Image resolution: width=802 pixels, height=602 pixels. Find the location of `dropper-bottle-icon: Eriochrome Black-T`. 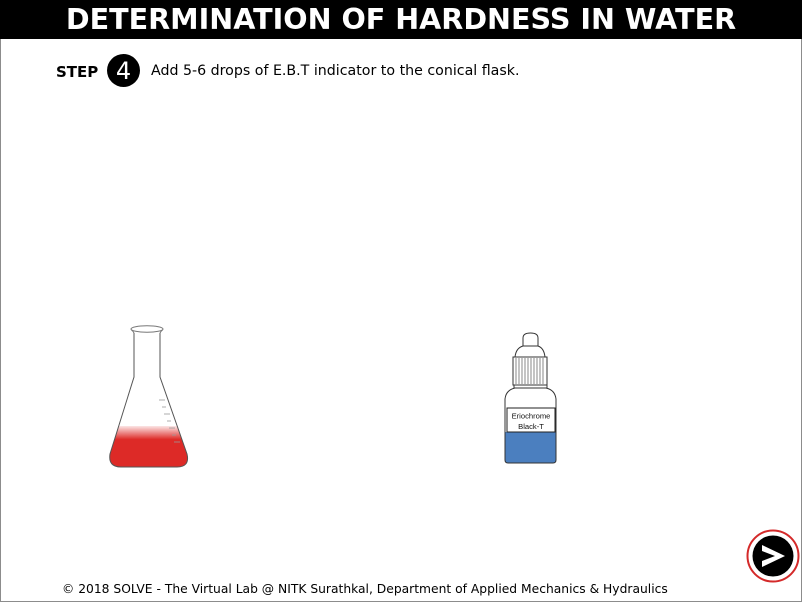

dropper-bottle-icon: Eriochrome Black-T is located at coordinates (531, 398).